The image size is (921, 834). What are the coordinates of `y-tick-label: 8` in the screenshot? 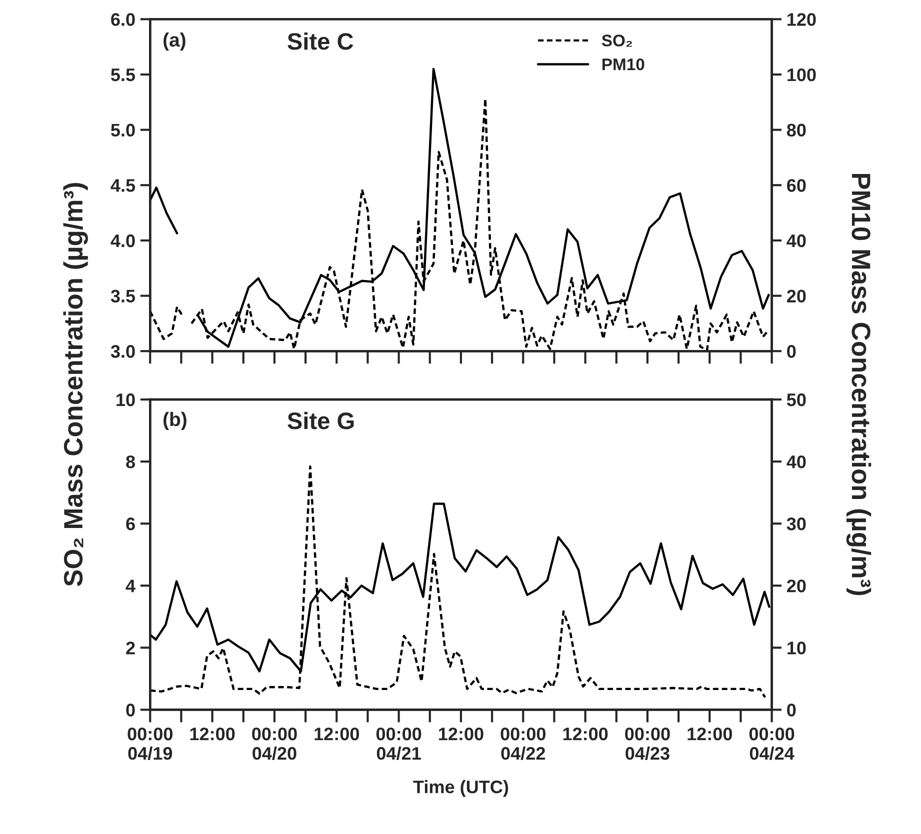 It's located at (130, 461).